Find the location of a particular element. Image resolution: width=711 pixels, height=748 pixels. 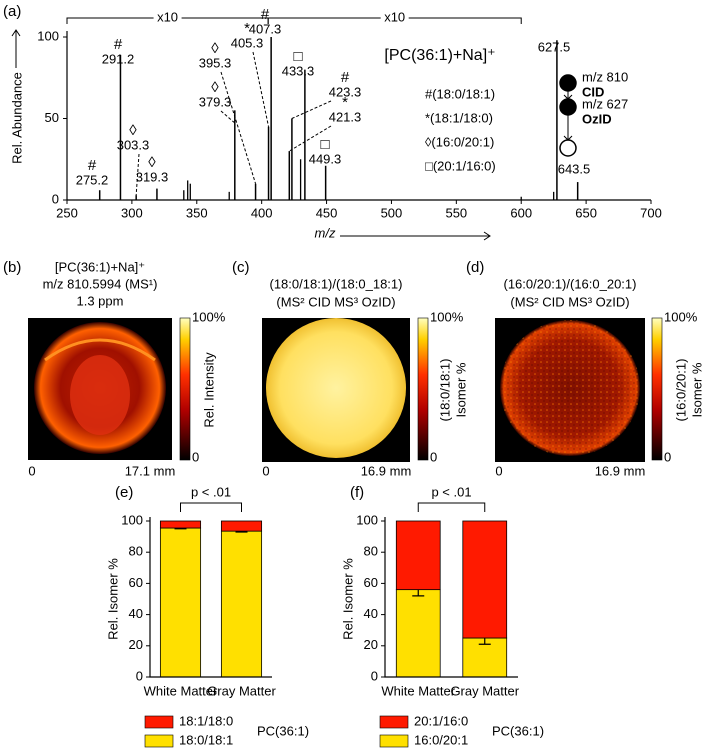

peak-symbol: * is located at coordinates (247, 28).